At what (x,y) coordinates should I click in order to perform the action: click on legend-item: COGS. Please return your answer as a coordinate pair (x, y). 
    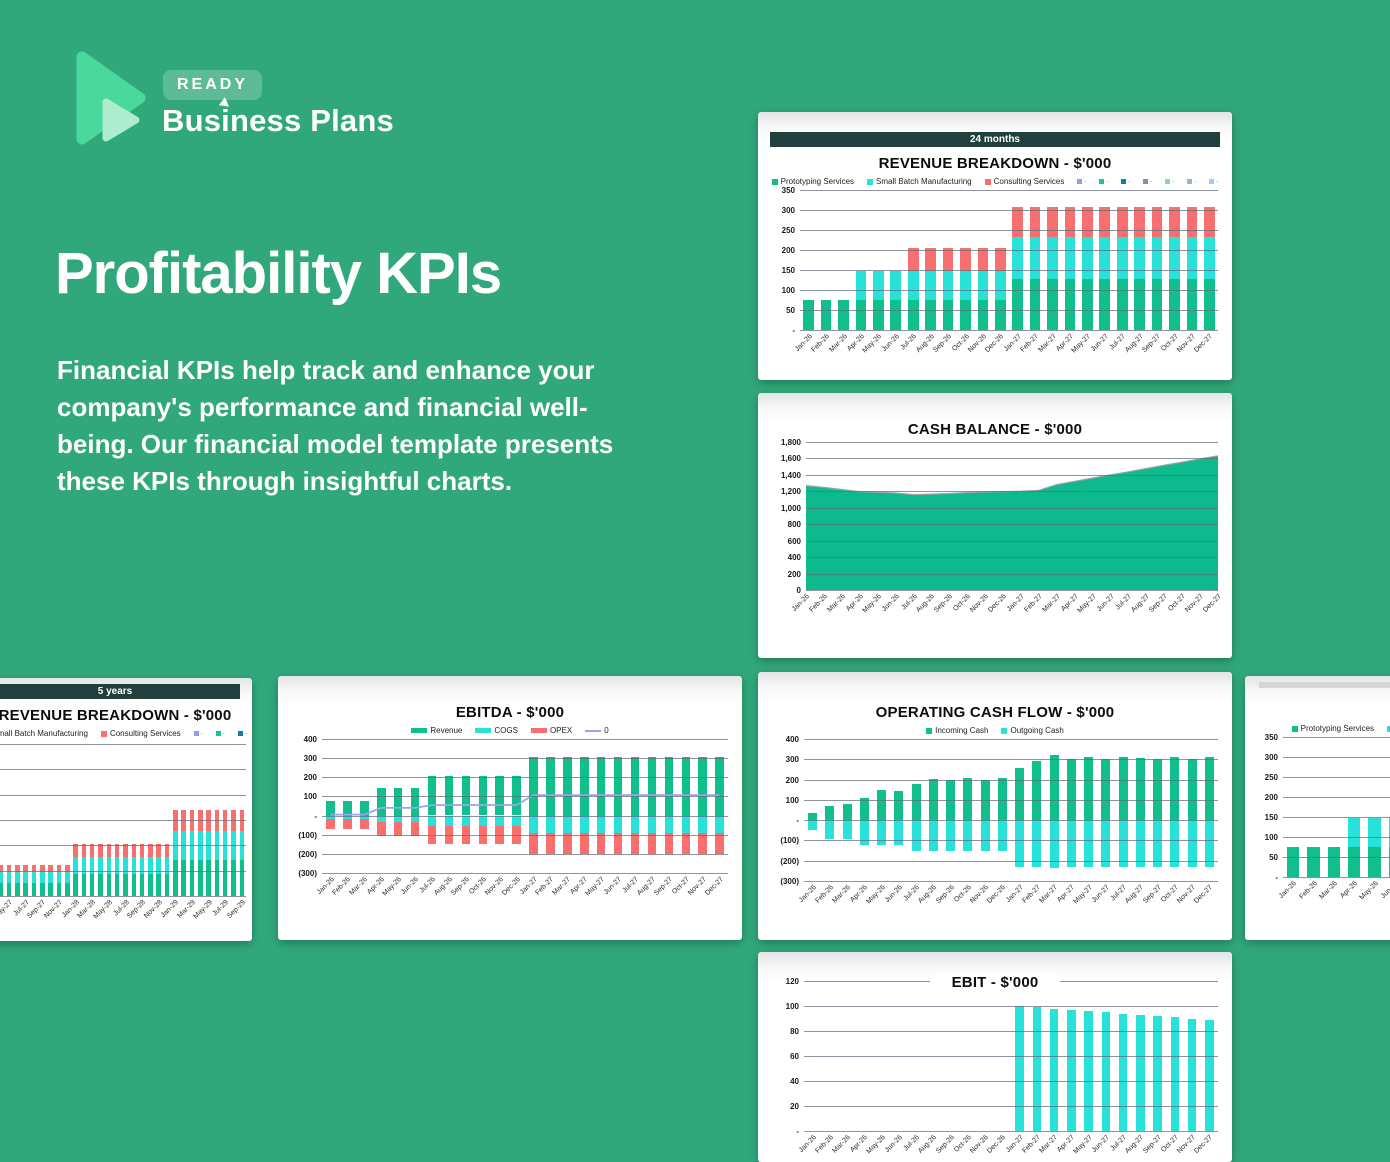
    Looking at the image, I should click on (496, 730).